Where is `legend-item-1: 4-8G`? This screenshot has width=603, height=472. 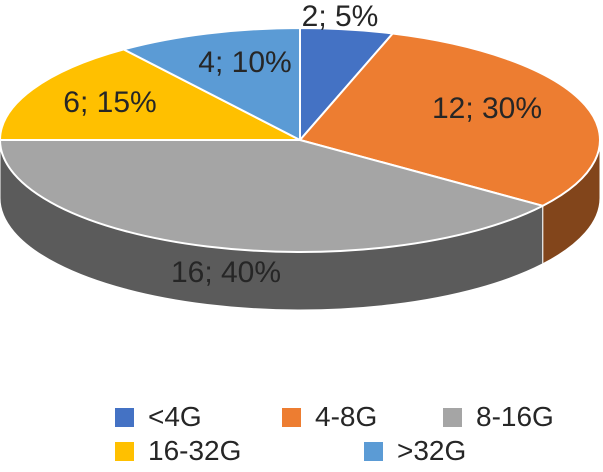 legend-item-1: 4-8G is located at coordinates (330, 416).